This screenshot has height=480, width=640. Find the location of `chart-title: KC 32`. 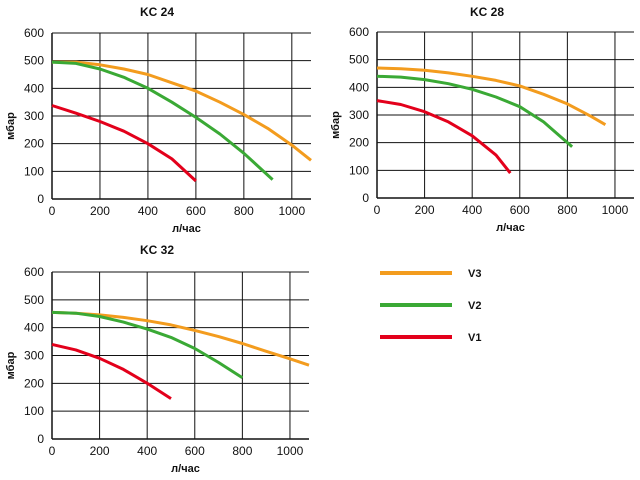

chart-title: KC 32 is located at coordinates (157, 250).